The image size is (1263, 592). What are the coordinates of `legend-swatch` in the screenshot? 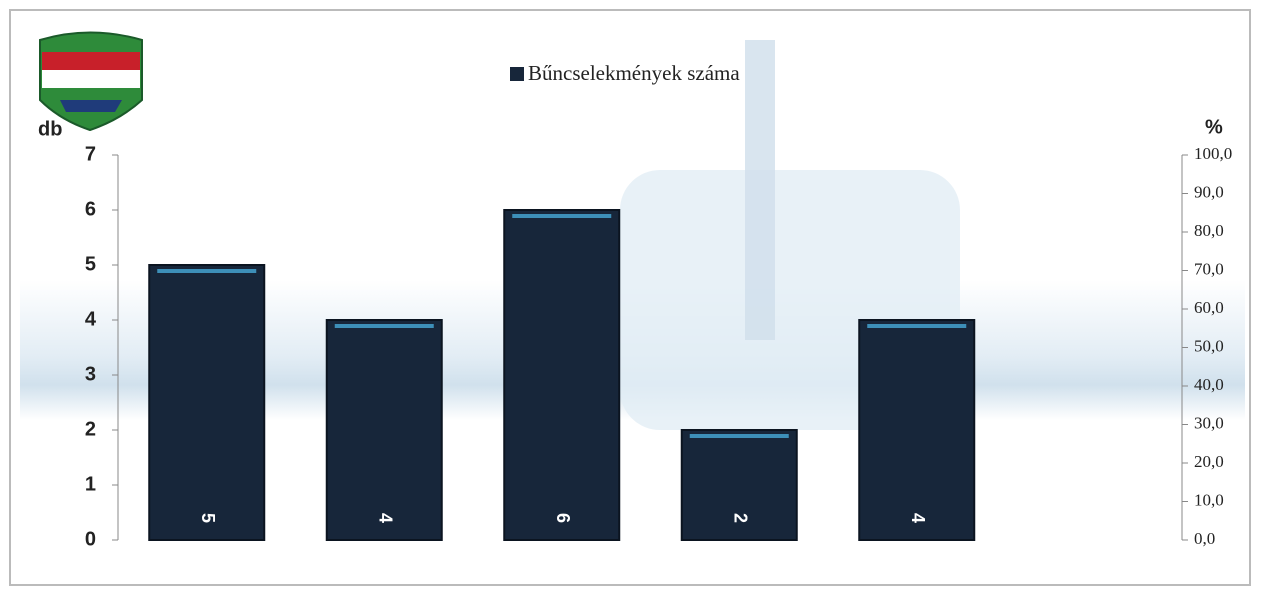 It's located at (517, 74).